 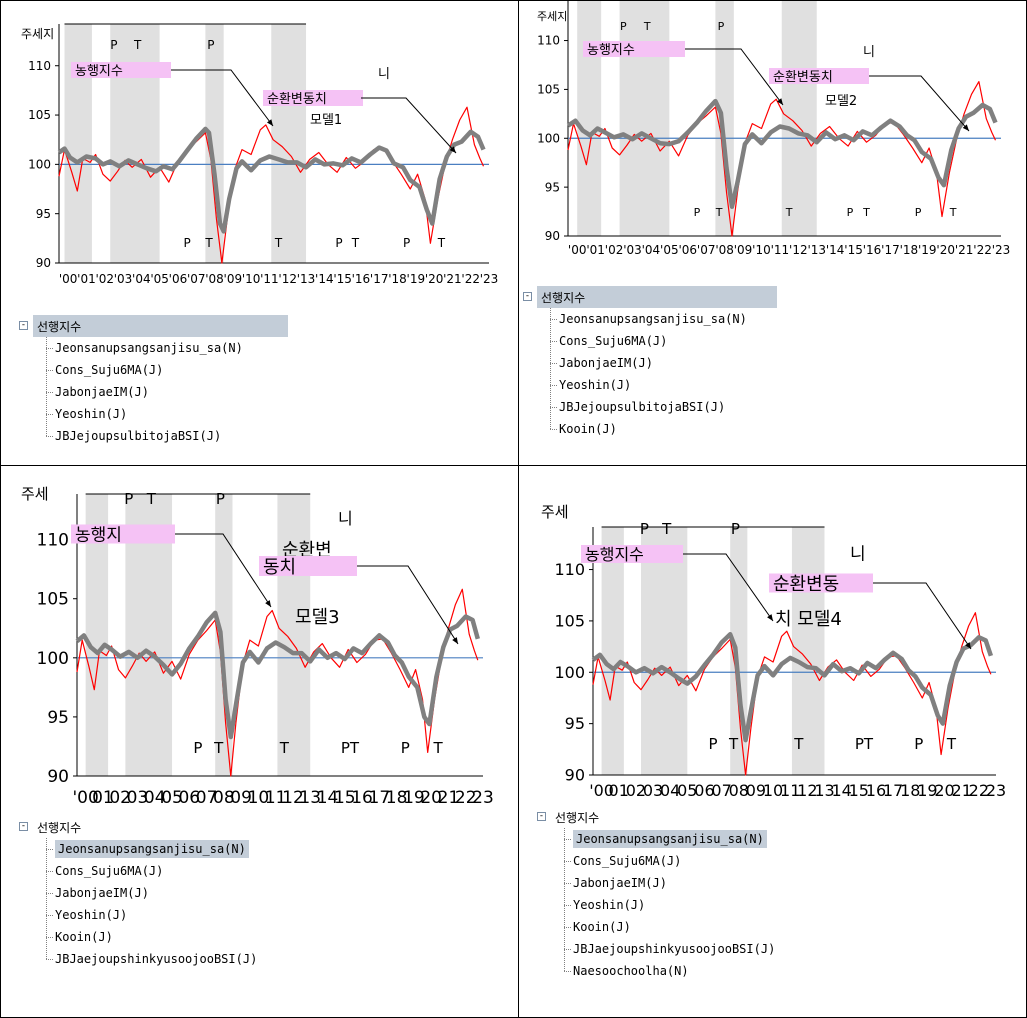 I want to click on annotation-label: 모델2, so click(x=841, y=101).